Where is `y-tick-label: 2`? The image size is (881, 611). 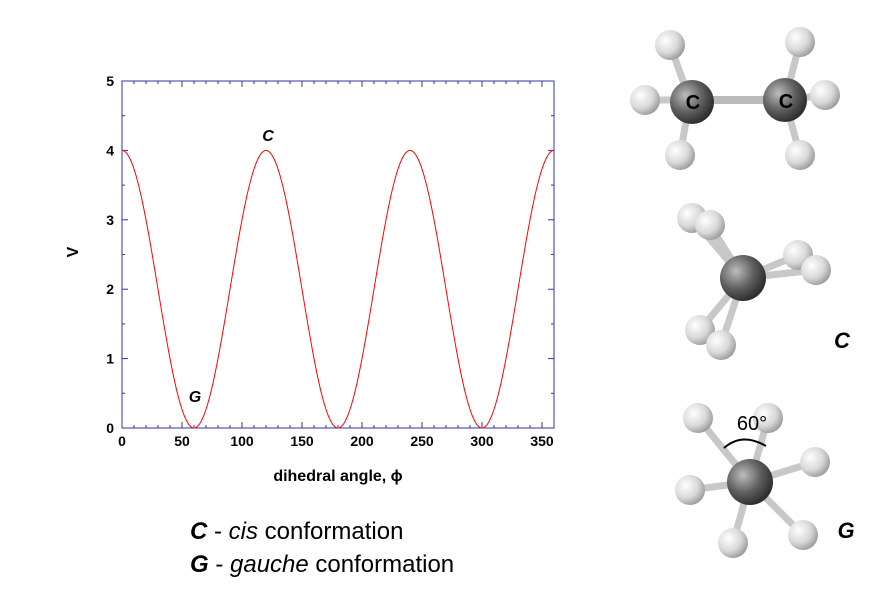 y-tick-label: 2 is located at coordinates (110, 289).